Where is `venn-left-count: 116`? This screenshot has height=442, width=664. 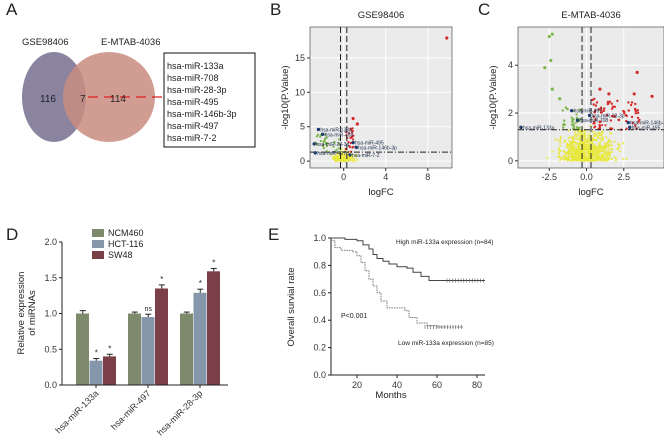 venn-left-count: 116 is located at coordinates (48, 99).